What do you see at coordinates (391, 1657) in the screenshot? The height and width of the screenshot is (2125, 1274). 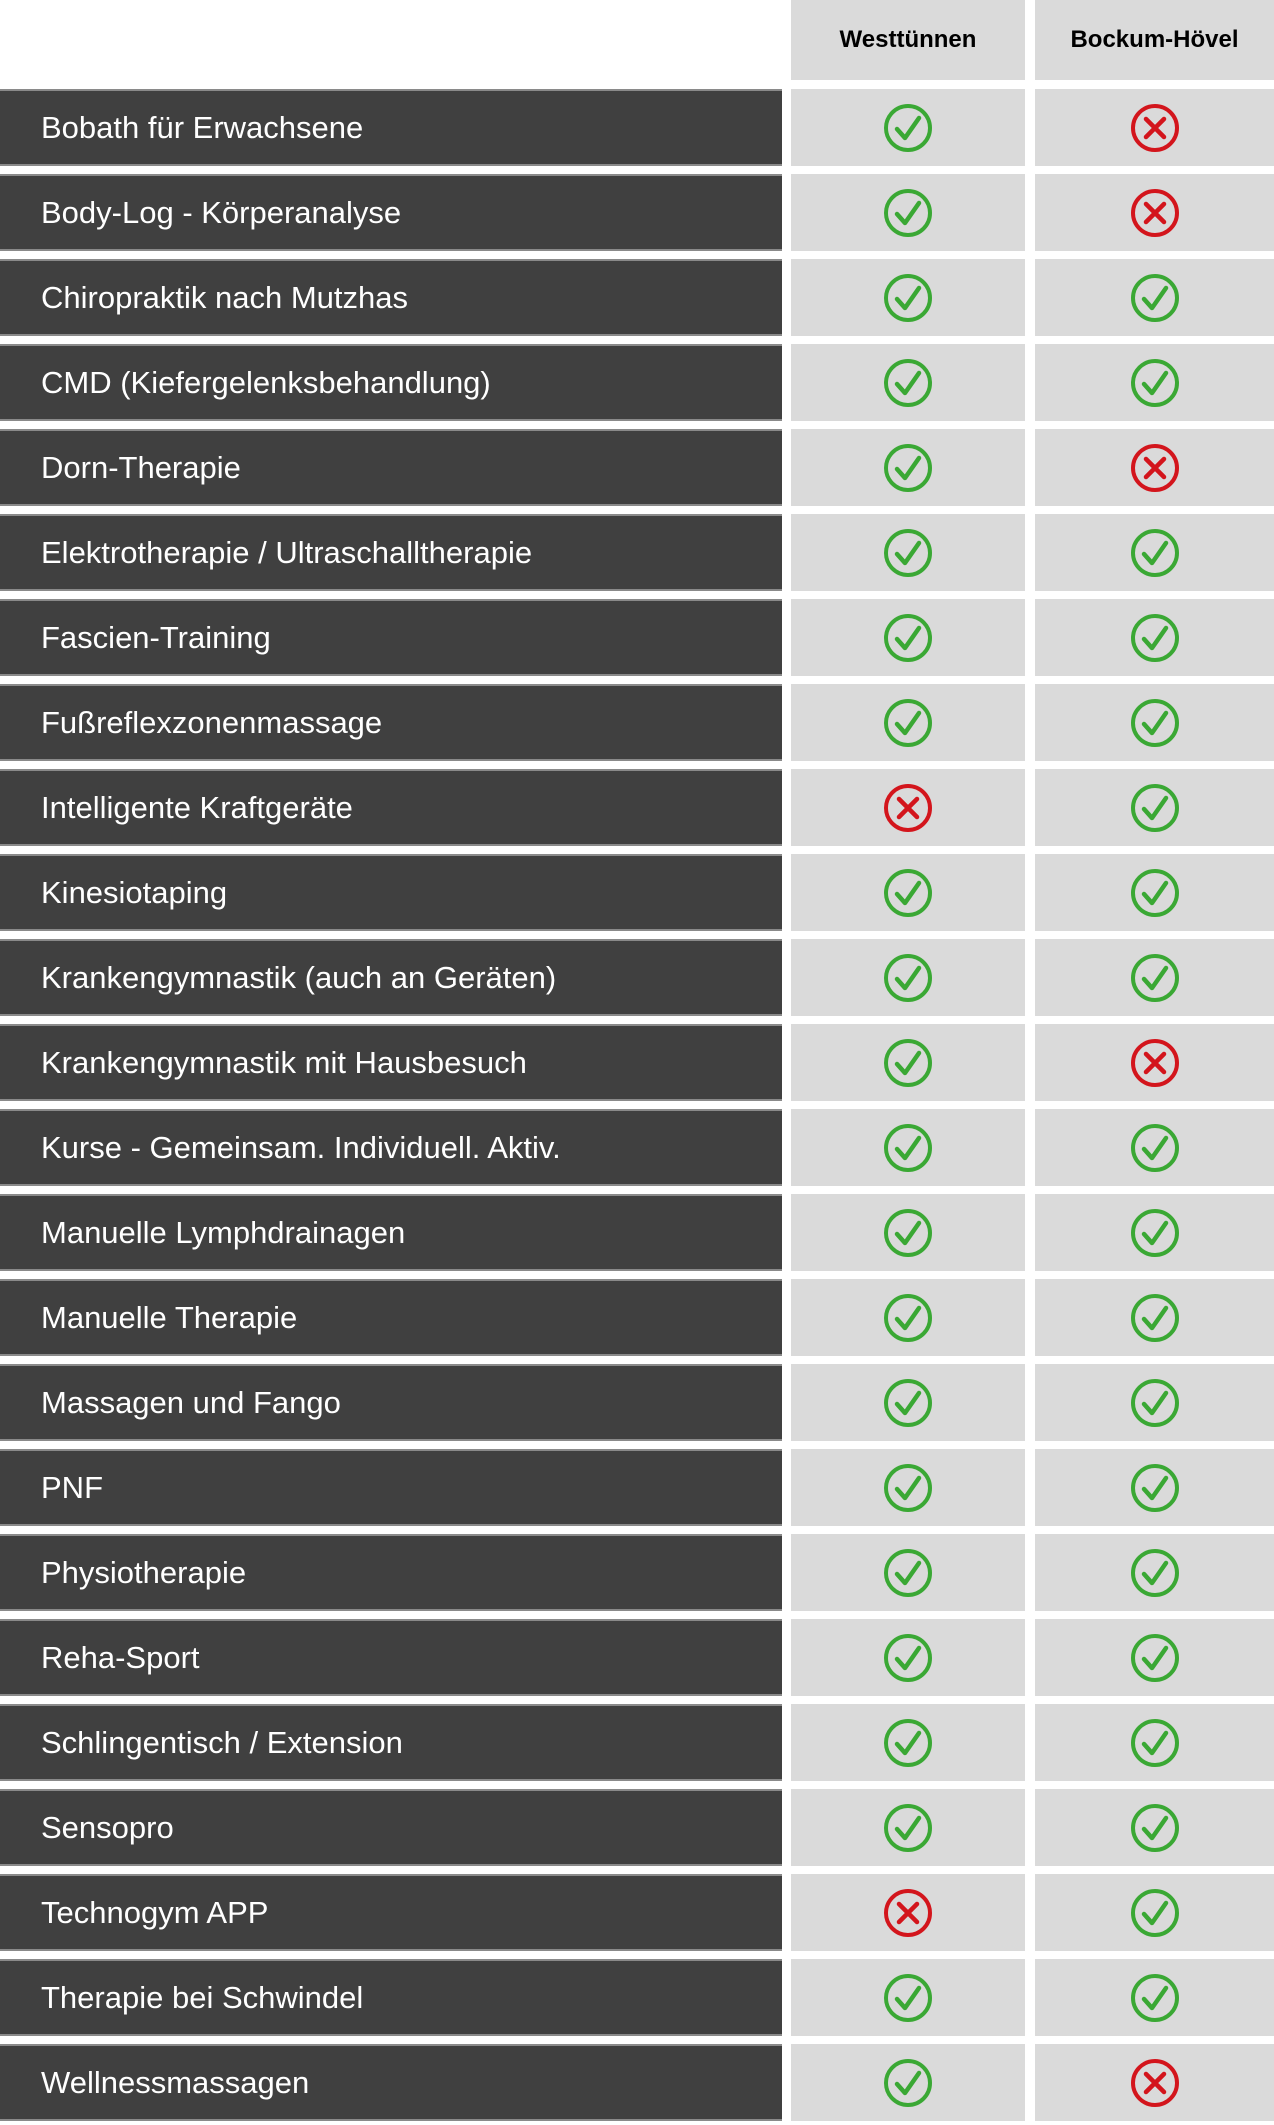 I see `service-label: Reha-Sport` at bounding box center [391, 1657].